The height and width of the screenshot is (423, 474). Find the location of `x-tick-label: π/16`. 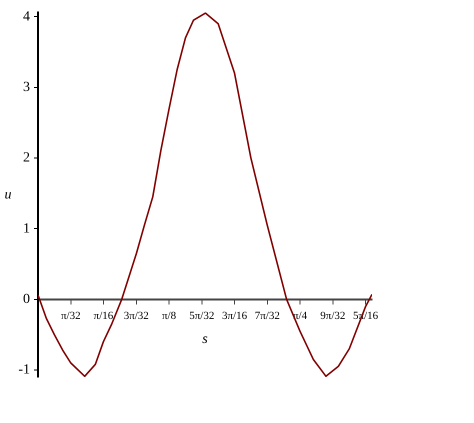

x-tick-label: π/16 is located at coordinates (104, 316).